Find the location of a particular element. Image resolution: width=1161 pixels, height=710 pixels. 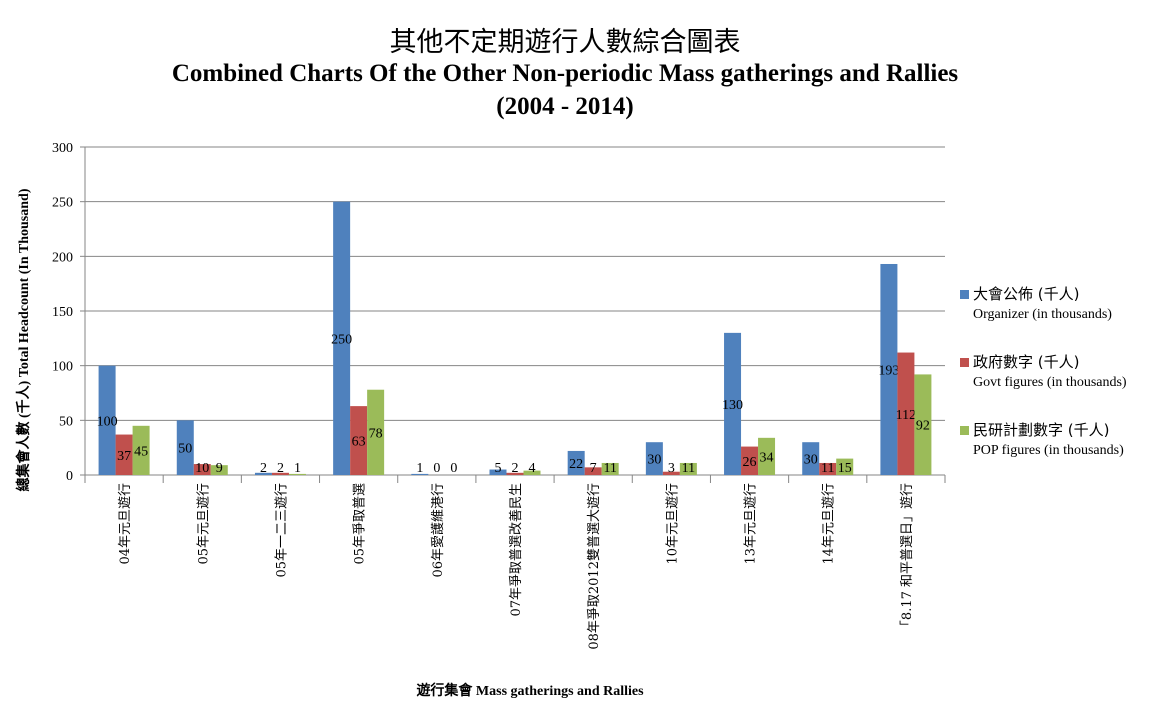

legend-label-pop-en: POP figures (in thousands) is located at coordinates (1048, 450).